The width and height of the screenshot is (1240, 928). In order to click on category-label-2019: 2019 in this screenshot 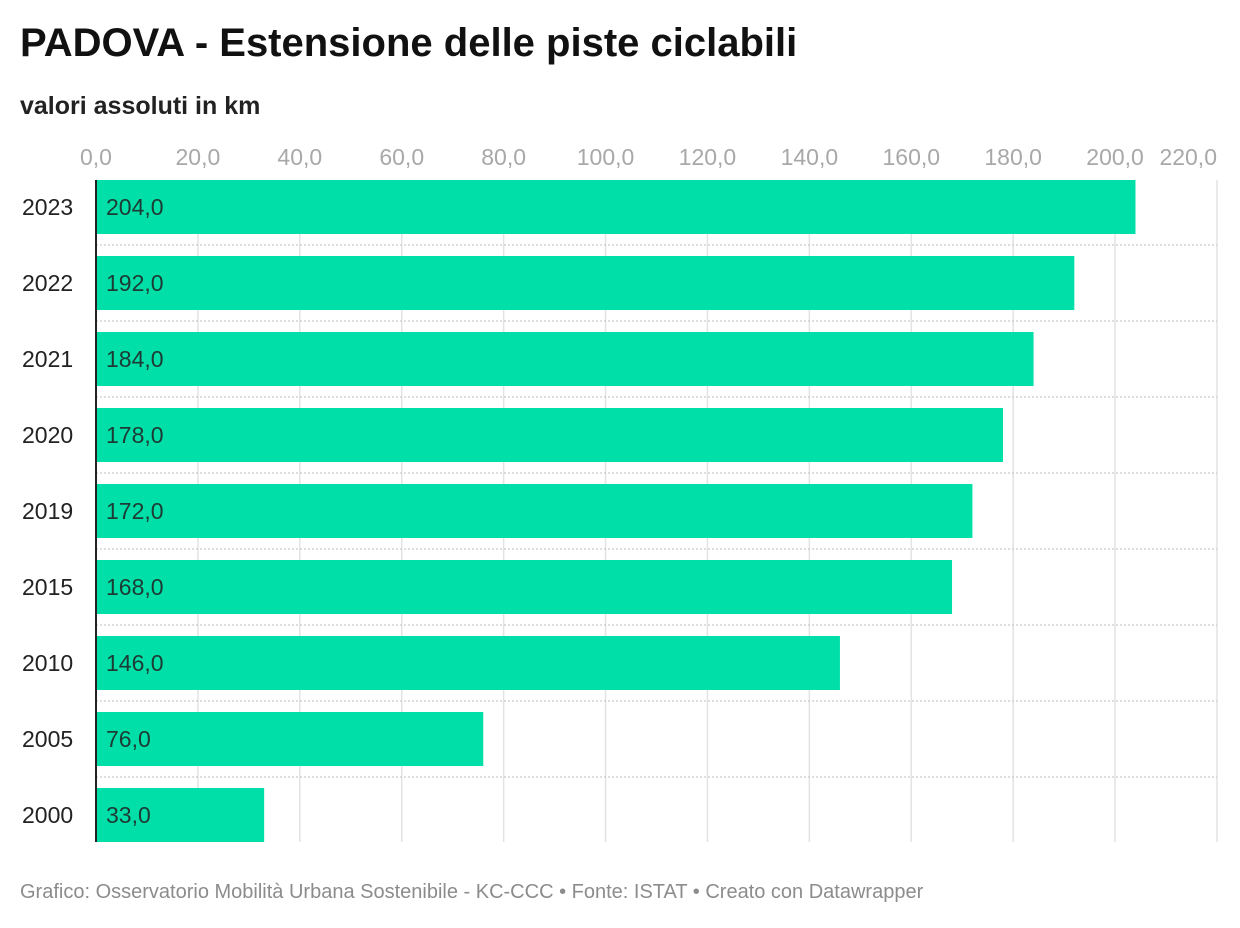, I will do `click(47, 511)`.